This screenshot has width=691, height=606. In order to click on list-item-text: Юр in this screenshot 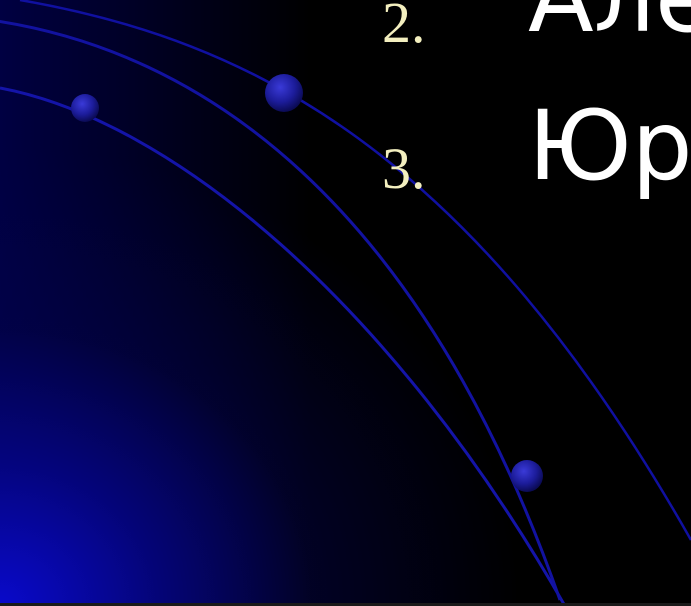, I will do `click(609, 146)`.